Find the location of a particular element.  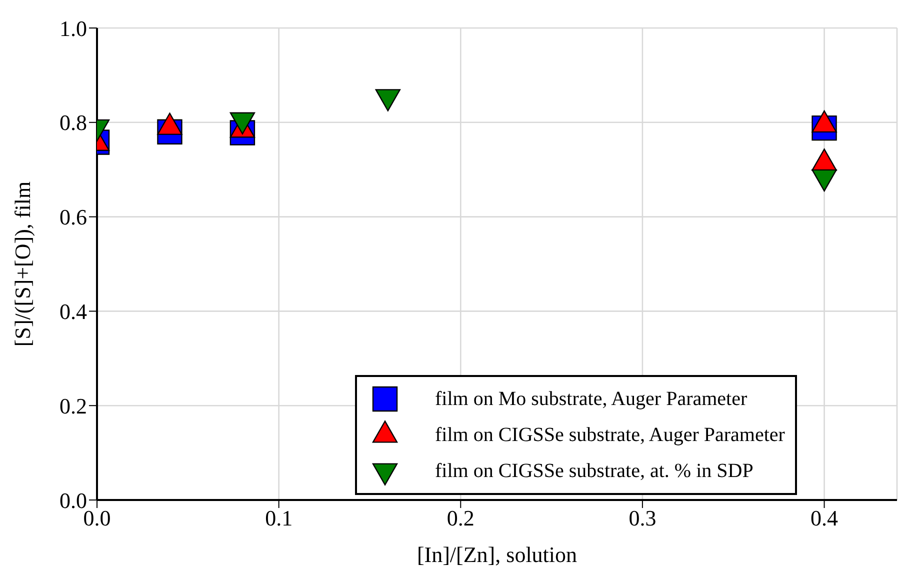

x-tick-label: 0.1 is located at coordinates (279, 518).